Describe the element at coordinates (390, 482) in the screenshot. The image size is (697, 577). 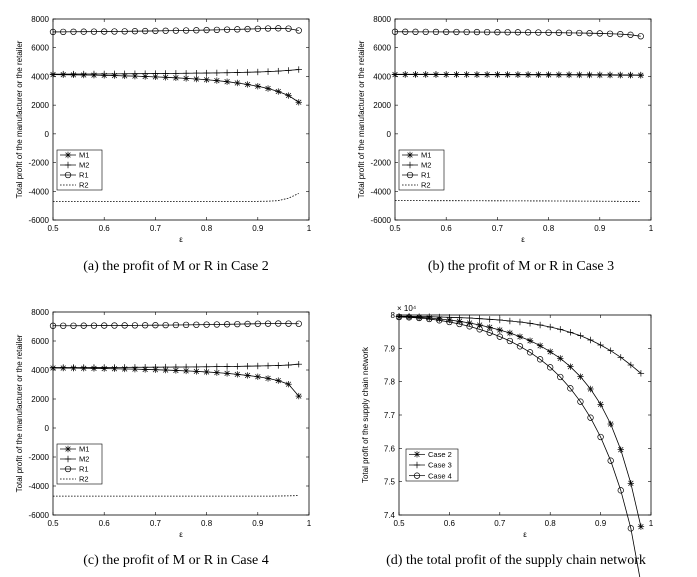
I see `y-tick-label: 7.5` at that location.